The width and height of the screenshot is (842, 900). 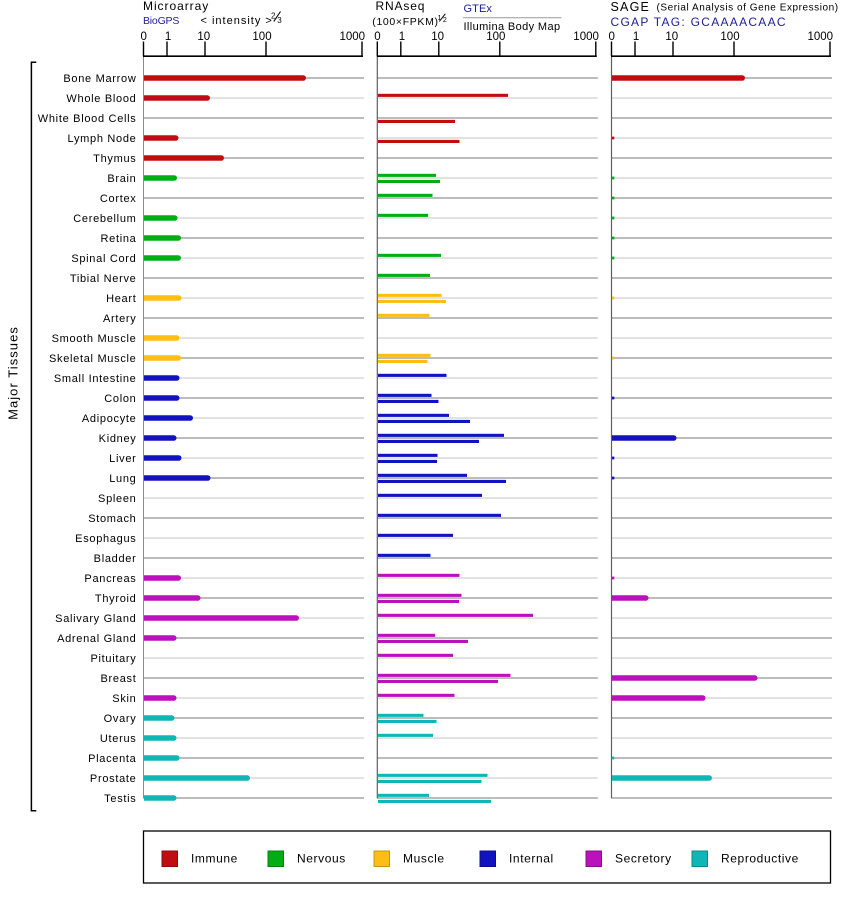 I want to click on svg-text: Illumina Body Map, so click(x=512, y=27).